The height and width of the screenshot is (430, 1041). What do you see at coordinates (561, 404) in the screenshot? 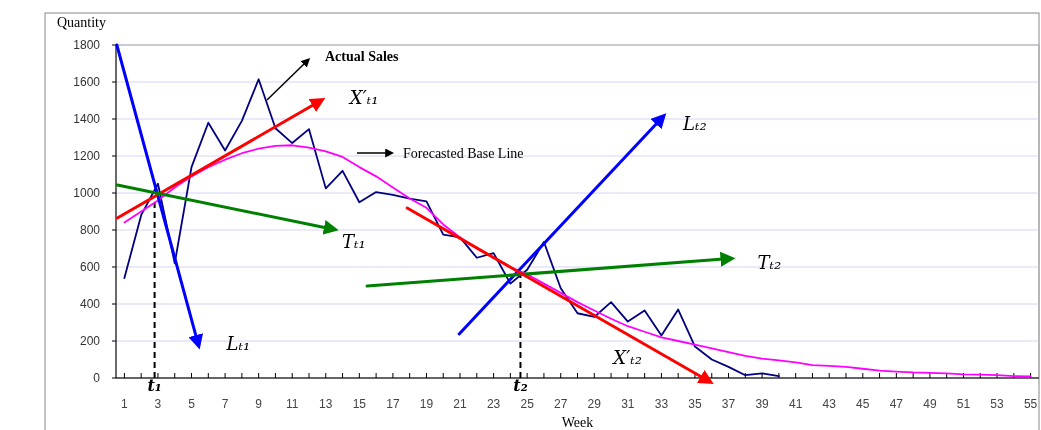
I see `x-tick-label: 27` at bounding box center [561, 404].